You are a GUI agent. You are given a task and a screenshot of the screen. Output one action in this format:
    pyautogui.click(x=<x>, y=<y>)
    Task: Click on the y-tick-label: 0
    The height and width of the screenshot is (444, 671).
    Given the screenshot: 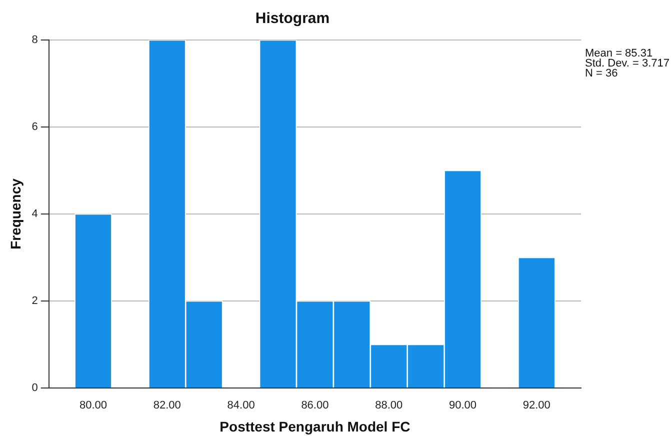 What is the action you would take?
    pyautogui.click(x=35, y=388)
    